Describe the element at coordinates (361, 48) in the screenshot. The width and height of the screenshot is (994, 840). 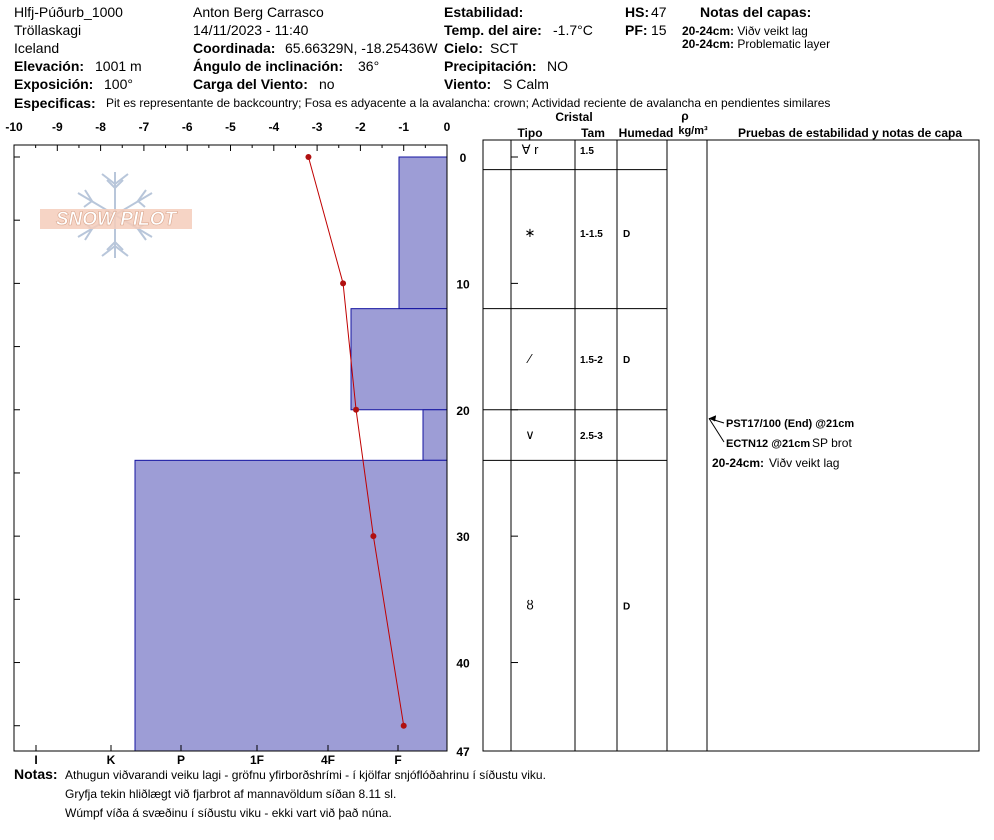
I see `coordinate-value: 65.66329N, -18.25436W` at that location.